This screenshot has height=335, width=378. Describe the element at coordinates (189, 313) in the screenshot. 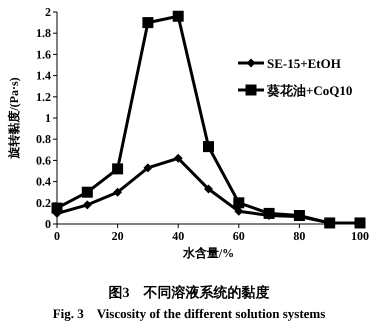

I see `caption: Fig. 3 Viscosity of the different solution systems` at that location.